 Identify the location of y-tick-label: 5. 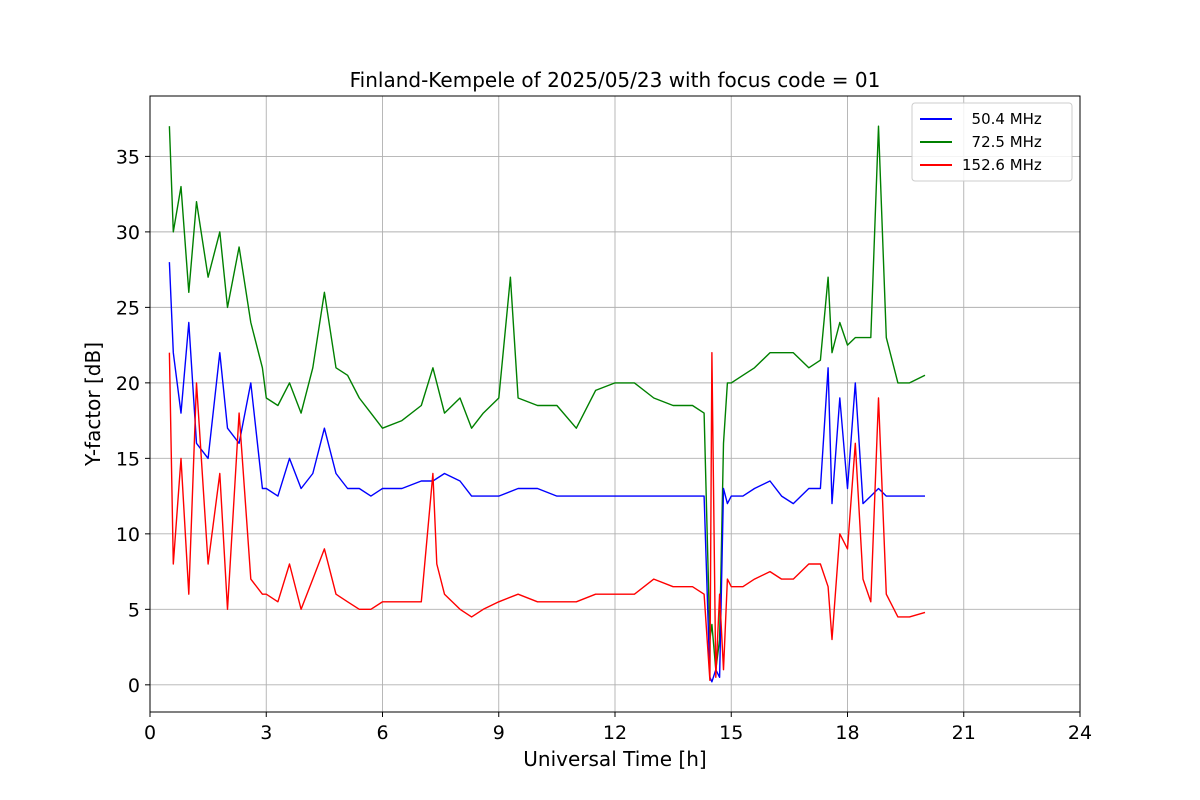
(134, 610).